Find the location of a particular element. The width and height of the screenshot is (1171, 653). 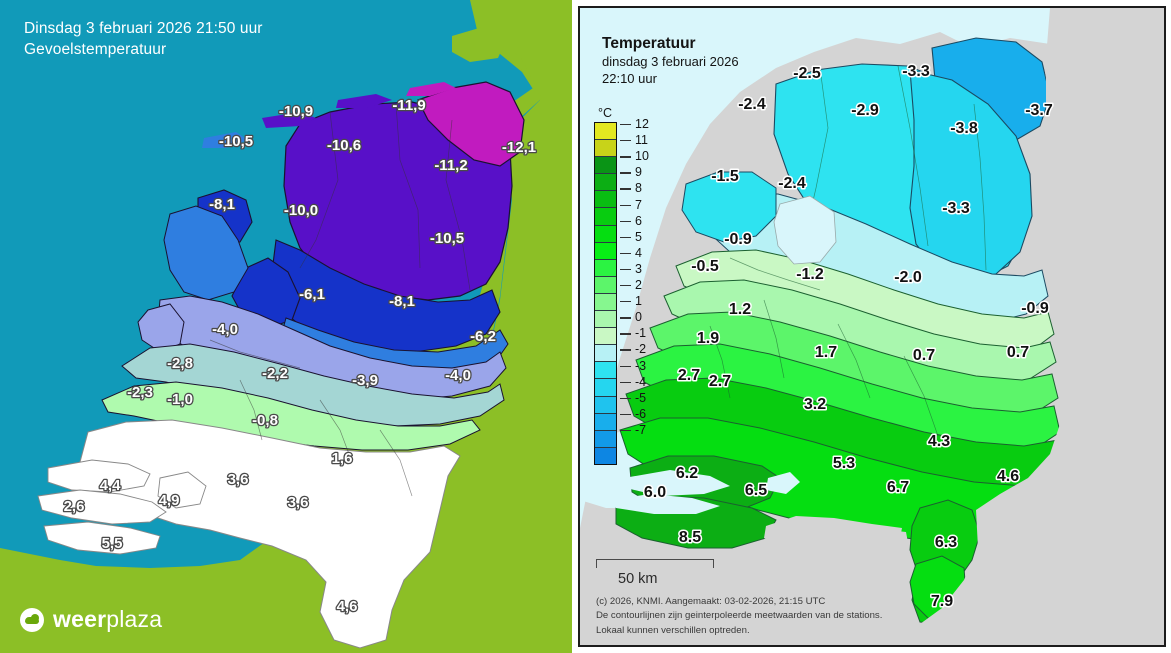

map-value-label: 4,9 is located at coordinates (169, 500).